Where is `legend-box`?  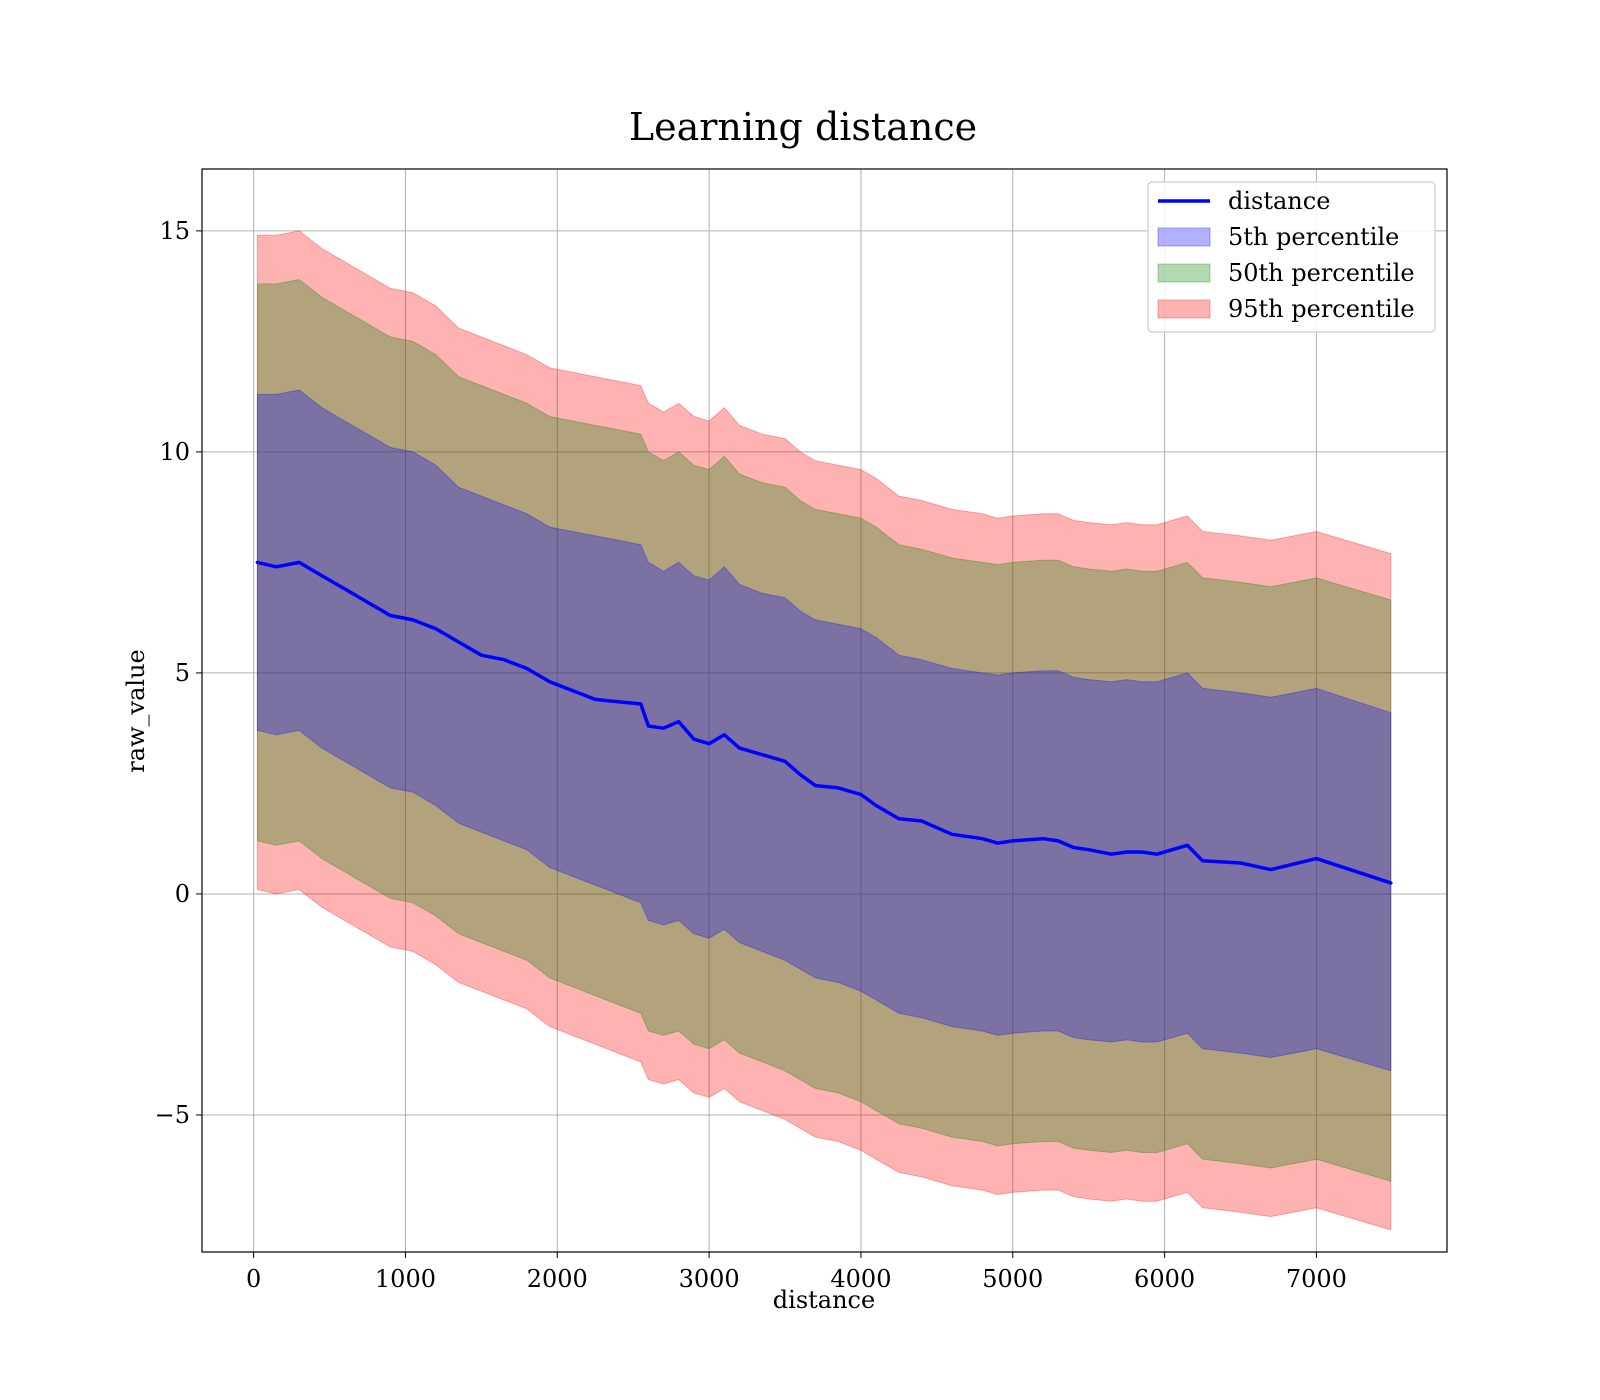 legend-box is located at coordinates (1291, 257).